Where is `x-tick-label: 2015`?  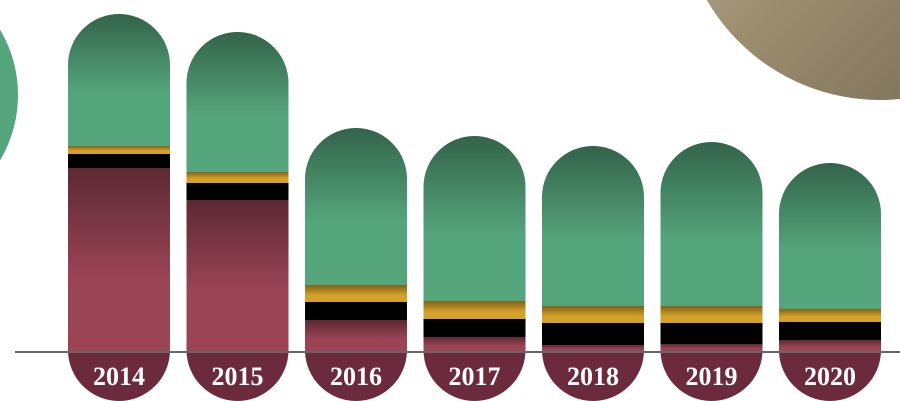 x-tick-label: 2015 is located at coordinates (238, 376).